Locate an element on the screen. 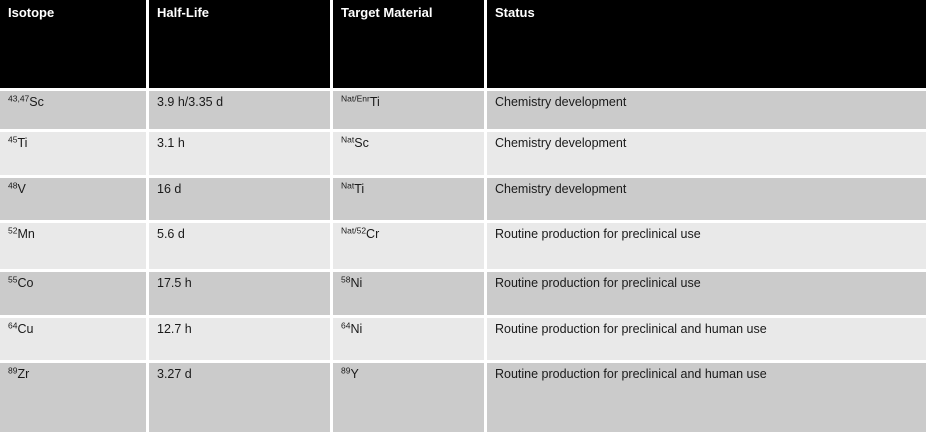 The image size is (926, 436). isotope-mass-superscript: 55 is located at coordinates (13, 279).